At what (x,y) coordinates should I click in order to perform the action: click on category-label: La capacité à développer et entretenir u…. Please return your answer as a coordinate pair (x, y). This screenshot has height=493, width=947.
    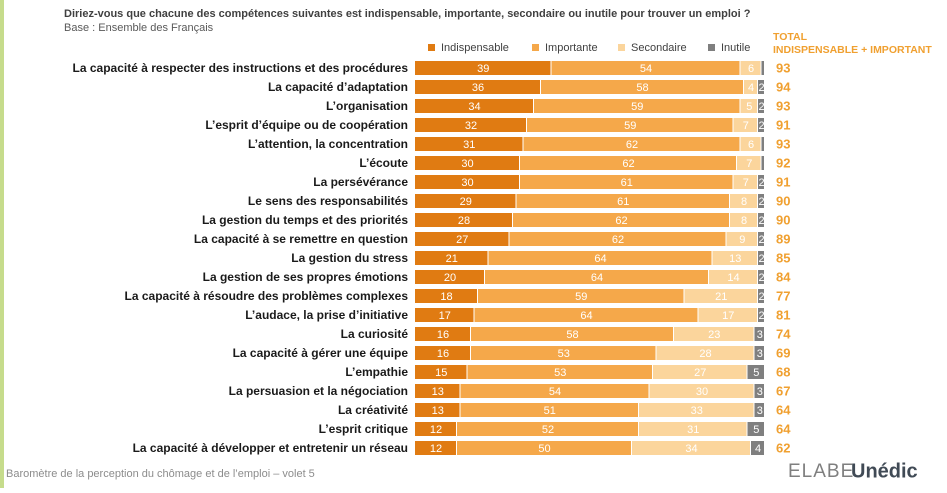
    Looking at the image, I should click on (270, 448).